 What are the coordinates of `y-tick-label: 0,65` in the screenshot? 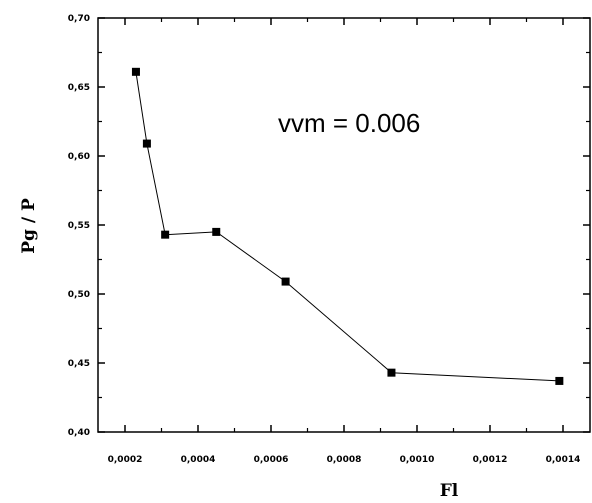 It's located at (79, 88).